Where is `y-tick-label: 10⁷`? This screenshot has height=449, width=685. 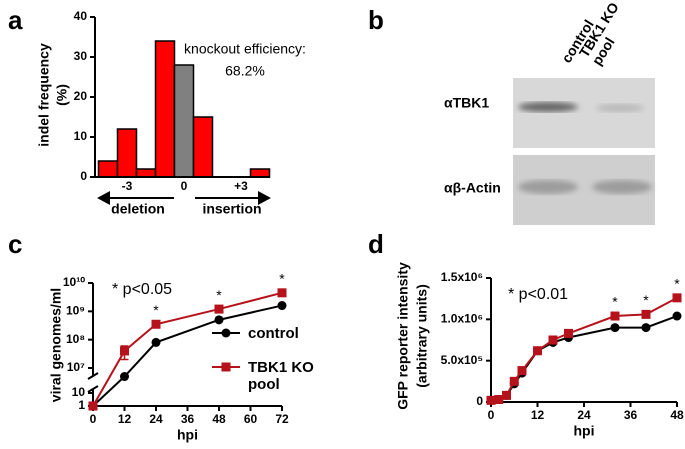
y-tick-label: 10⁷ is located at coordinates (76, 367).